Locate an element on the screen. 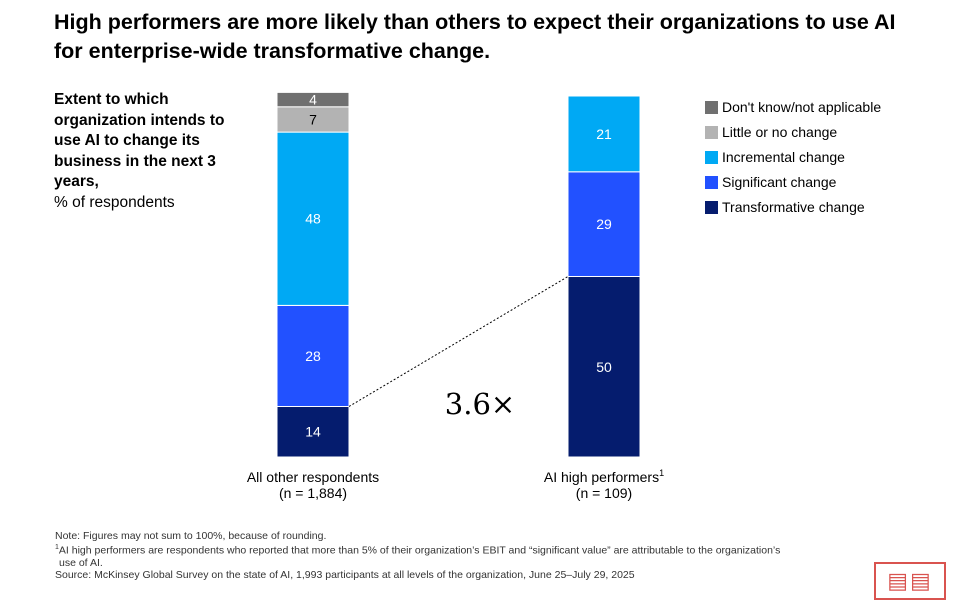 Image resolution: width=958 pixels, height=608 pixels. data-label-incremental-change: 21 is located at coordinates (604, 134).